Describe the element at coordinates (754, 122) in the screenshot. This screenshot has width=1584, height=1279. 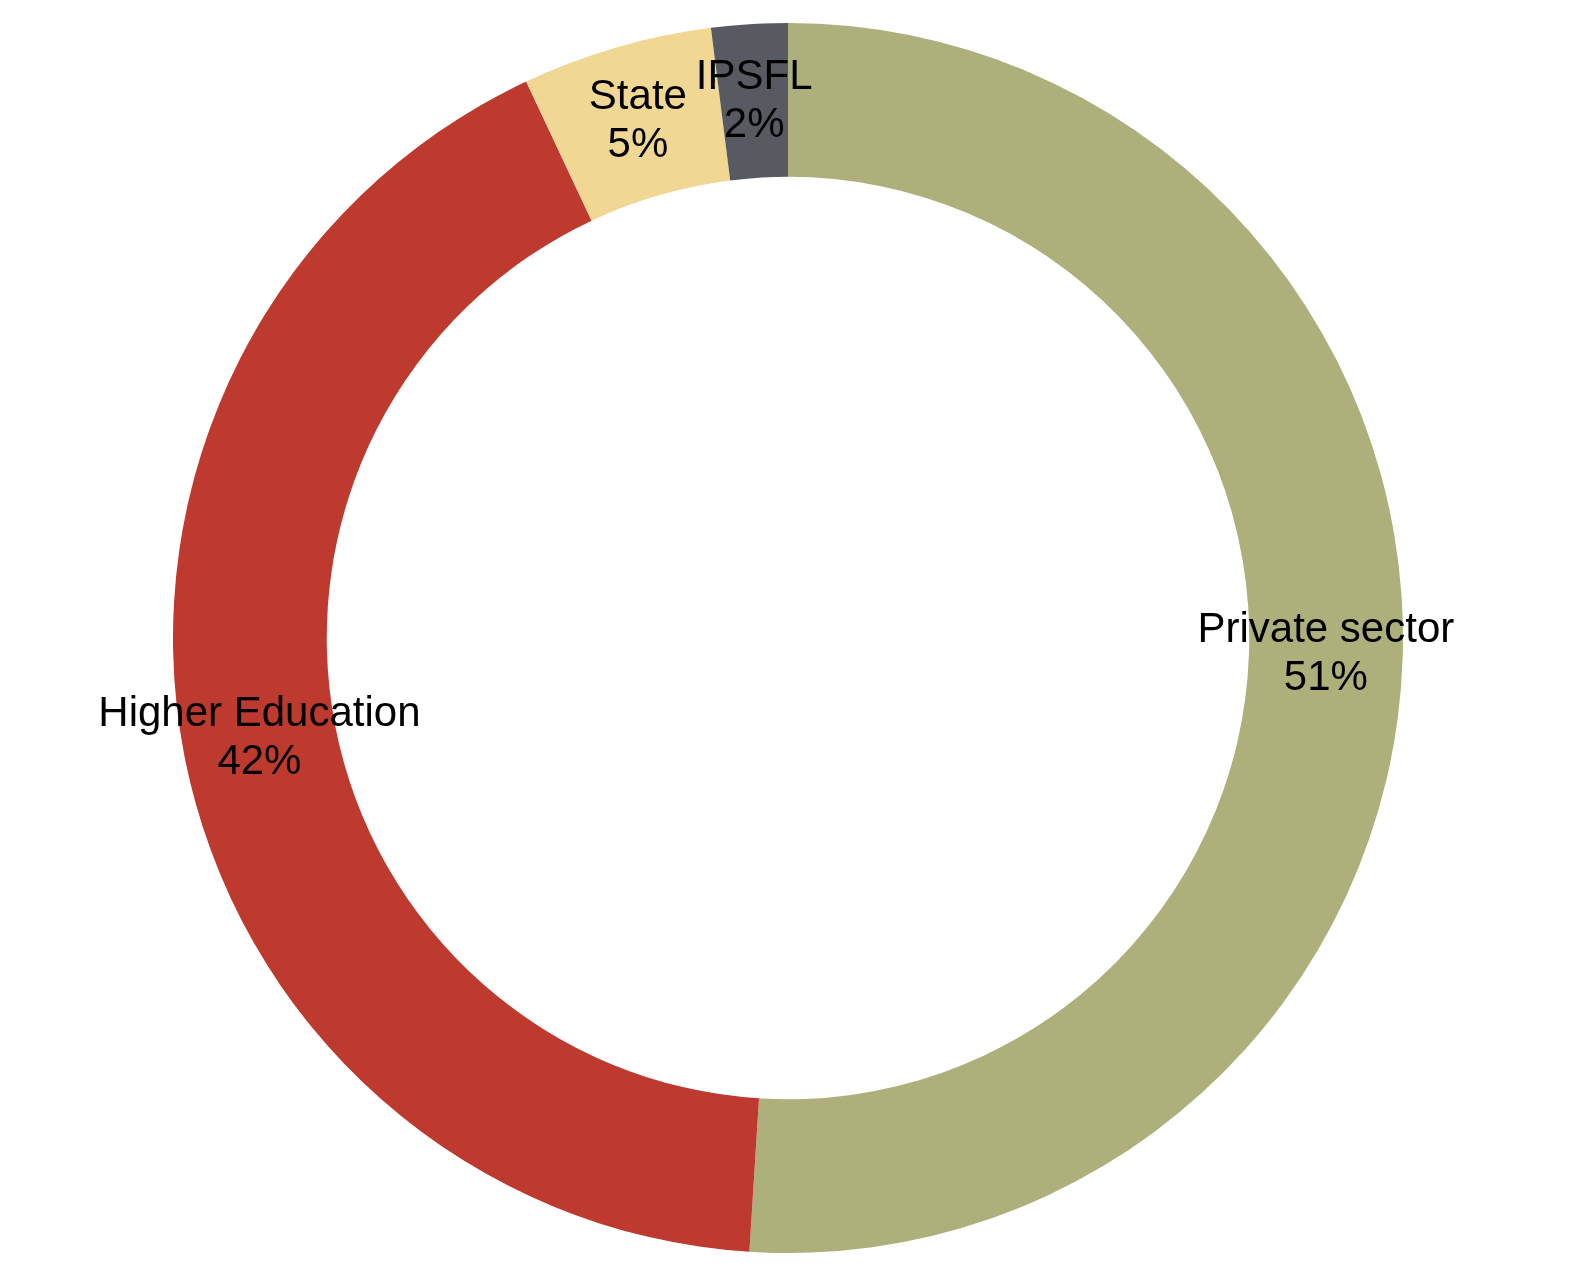
I see `data-label: 2%` at that location.